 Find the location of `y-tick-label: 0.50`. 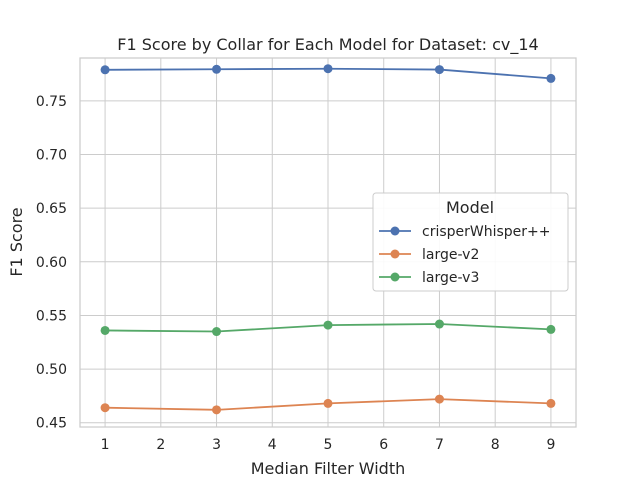

y-tick-label: 0.50 is located at coordinates (51, 370).